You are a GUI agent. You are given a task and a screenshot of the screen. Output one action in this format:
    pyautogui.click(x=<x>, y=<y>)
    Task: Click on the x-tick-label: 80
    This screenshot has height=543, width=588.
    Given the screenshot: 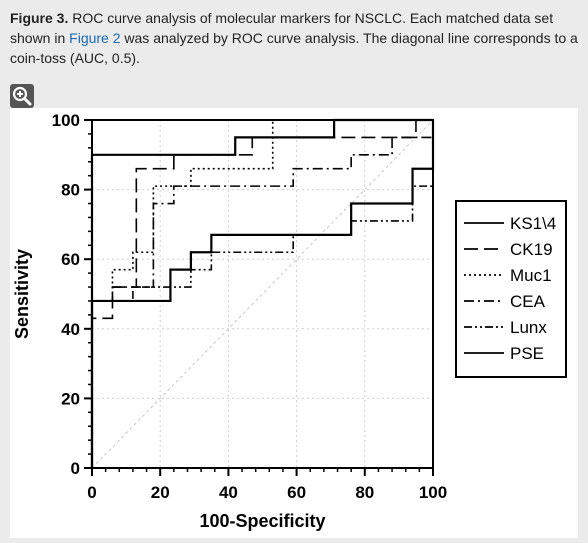 What is the action you would take?
    pyautogui.click(x=364, y=492)
    